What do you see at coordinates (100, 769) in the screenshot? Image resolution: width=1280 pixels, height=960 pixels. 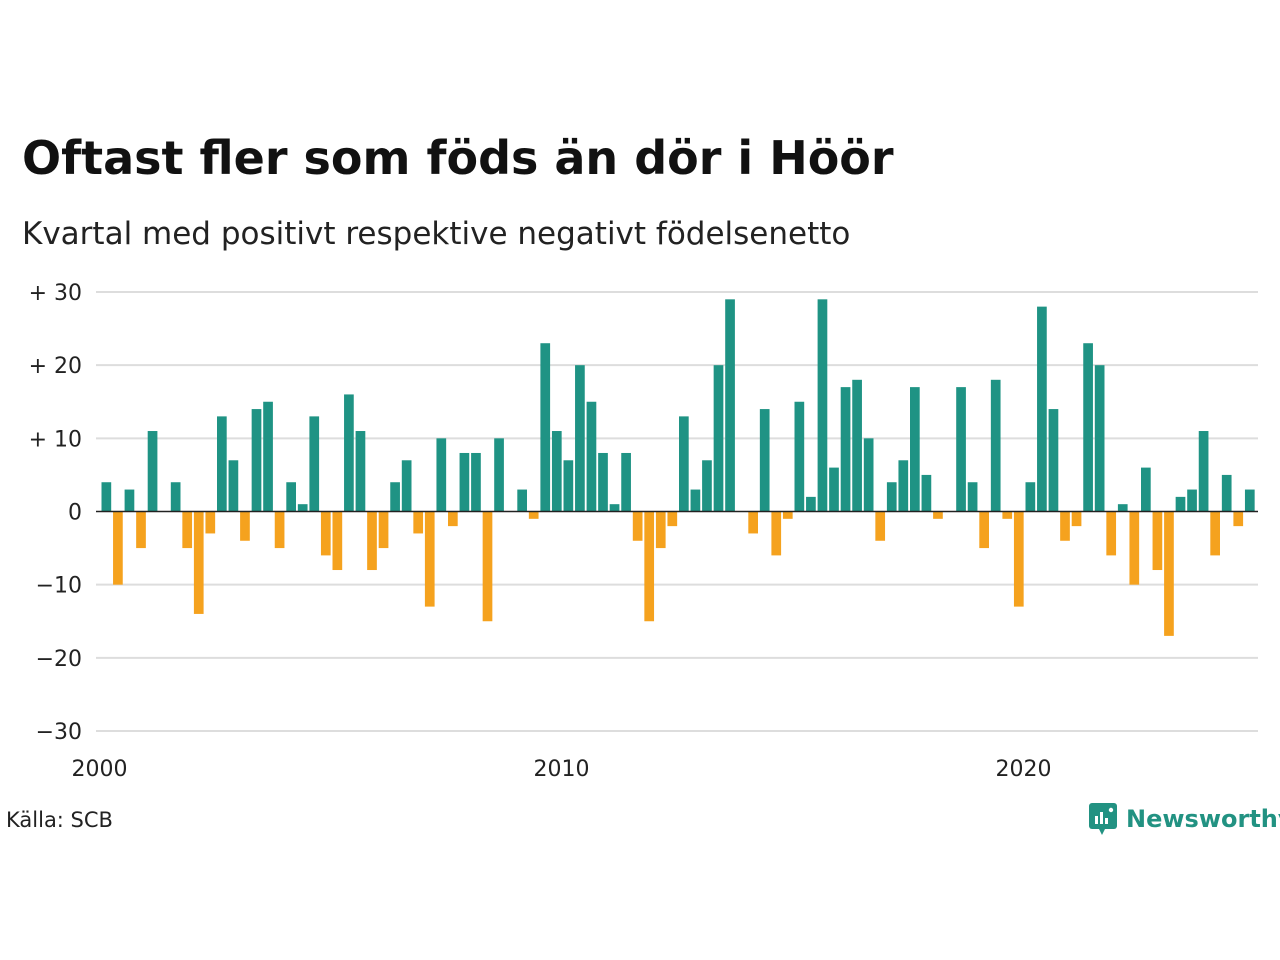 I see `x-tick-label: 2000` at bounding box center [100, 769].